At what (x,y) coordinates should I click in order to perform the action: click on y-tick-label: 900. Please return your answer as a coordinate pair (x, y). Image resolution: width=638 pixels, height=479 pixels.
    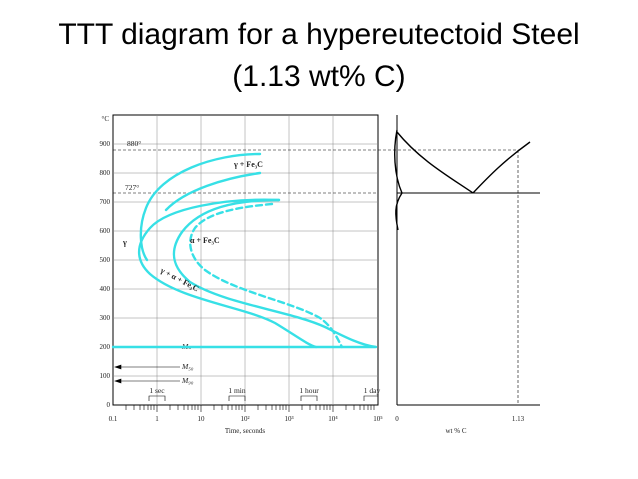
    Looking at the image, I should click on (105, 144).